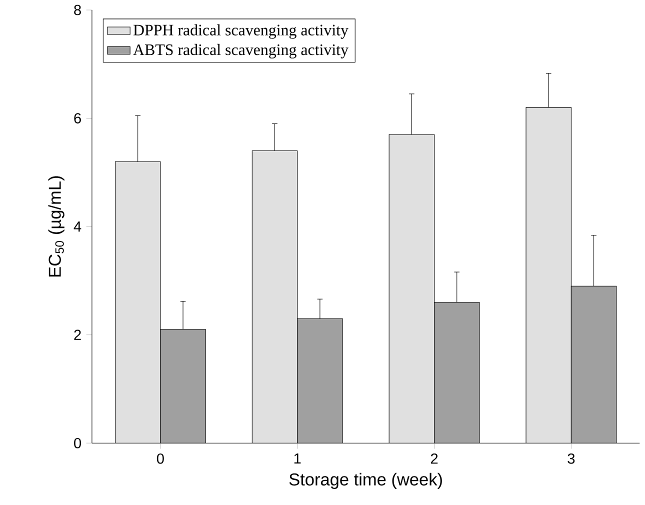 The width and height of the screenshot is (645, 505). Describe the element at coordinates (77, 118) in the screenshot. I see `y-tick-label: 6` at that location.